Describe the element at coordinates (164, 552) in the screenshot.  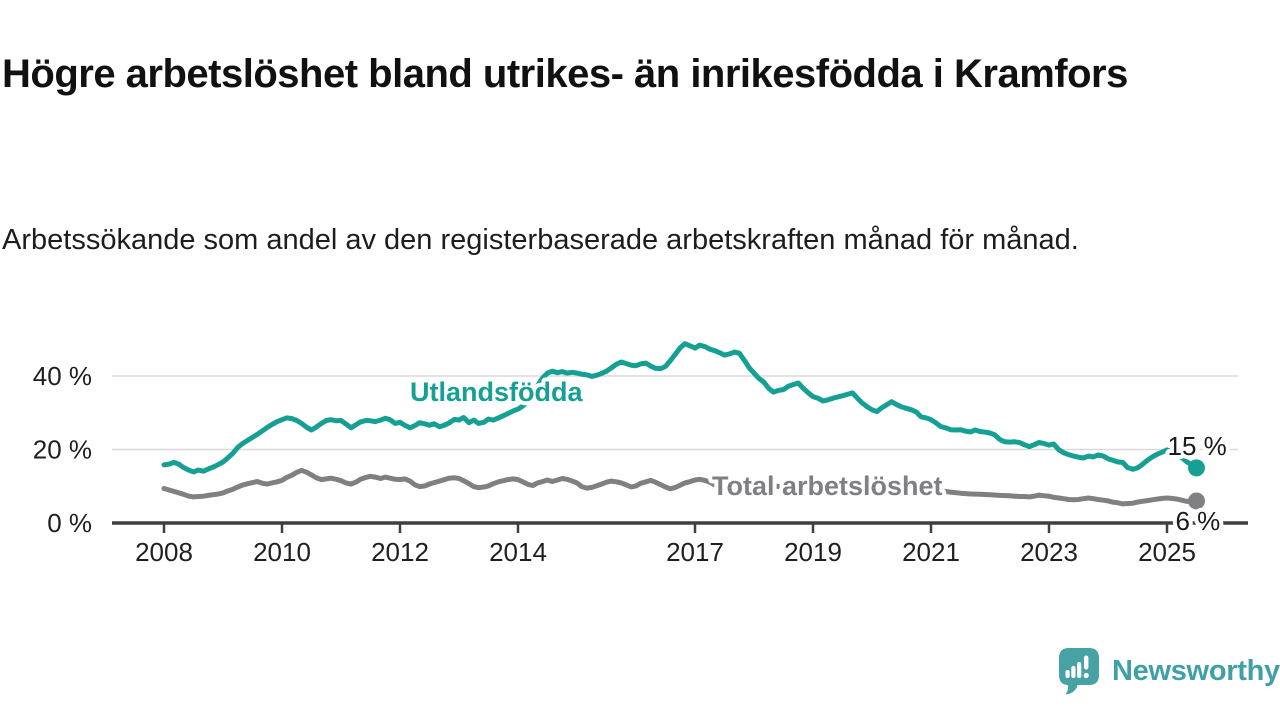
I see `x-tick-label: 2008` at that location.